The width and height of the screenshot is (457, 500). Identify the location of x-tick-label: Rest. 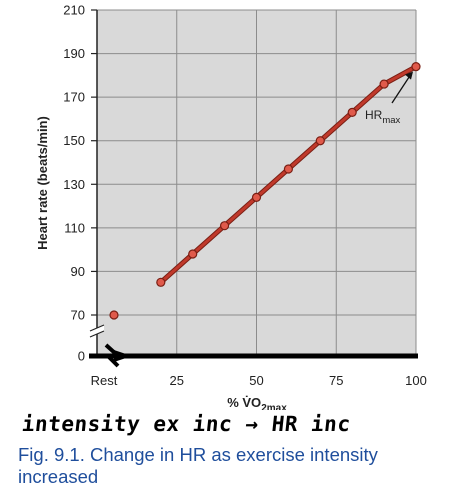
(104, 380).